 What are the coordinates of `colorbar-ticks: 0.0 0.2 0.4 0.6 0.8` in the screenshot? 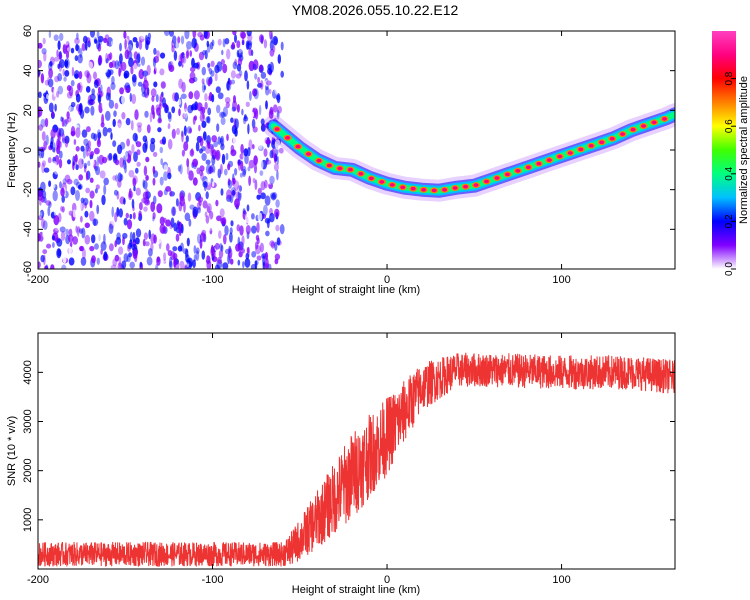 It's located at (730, 173).